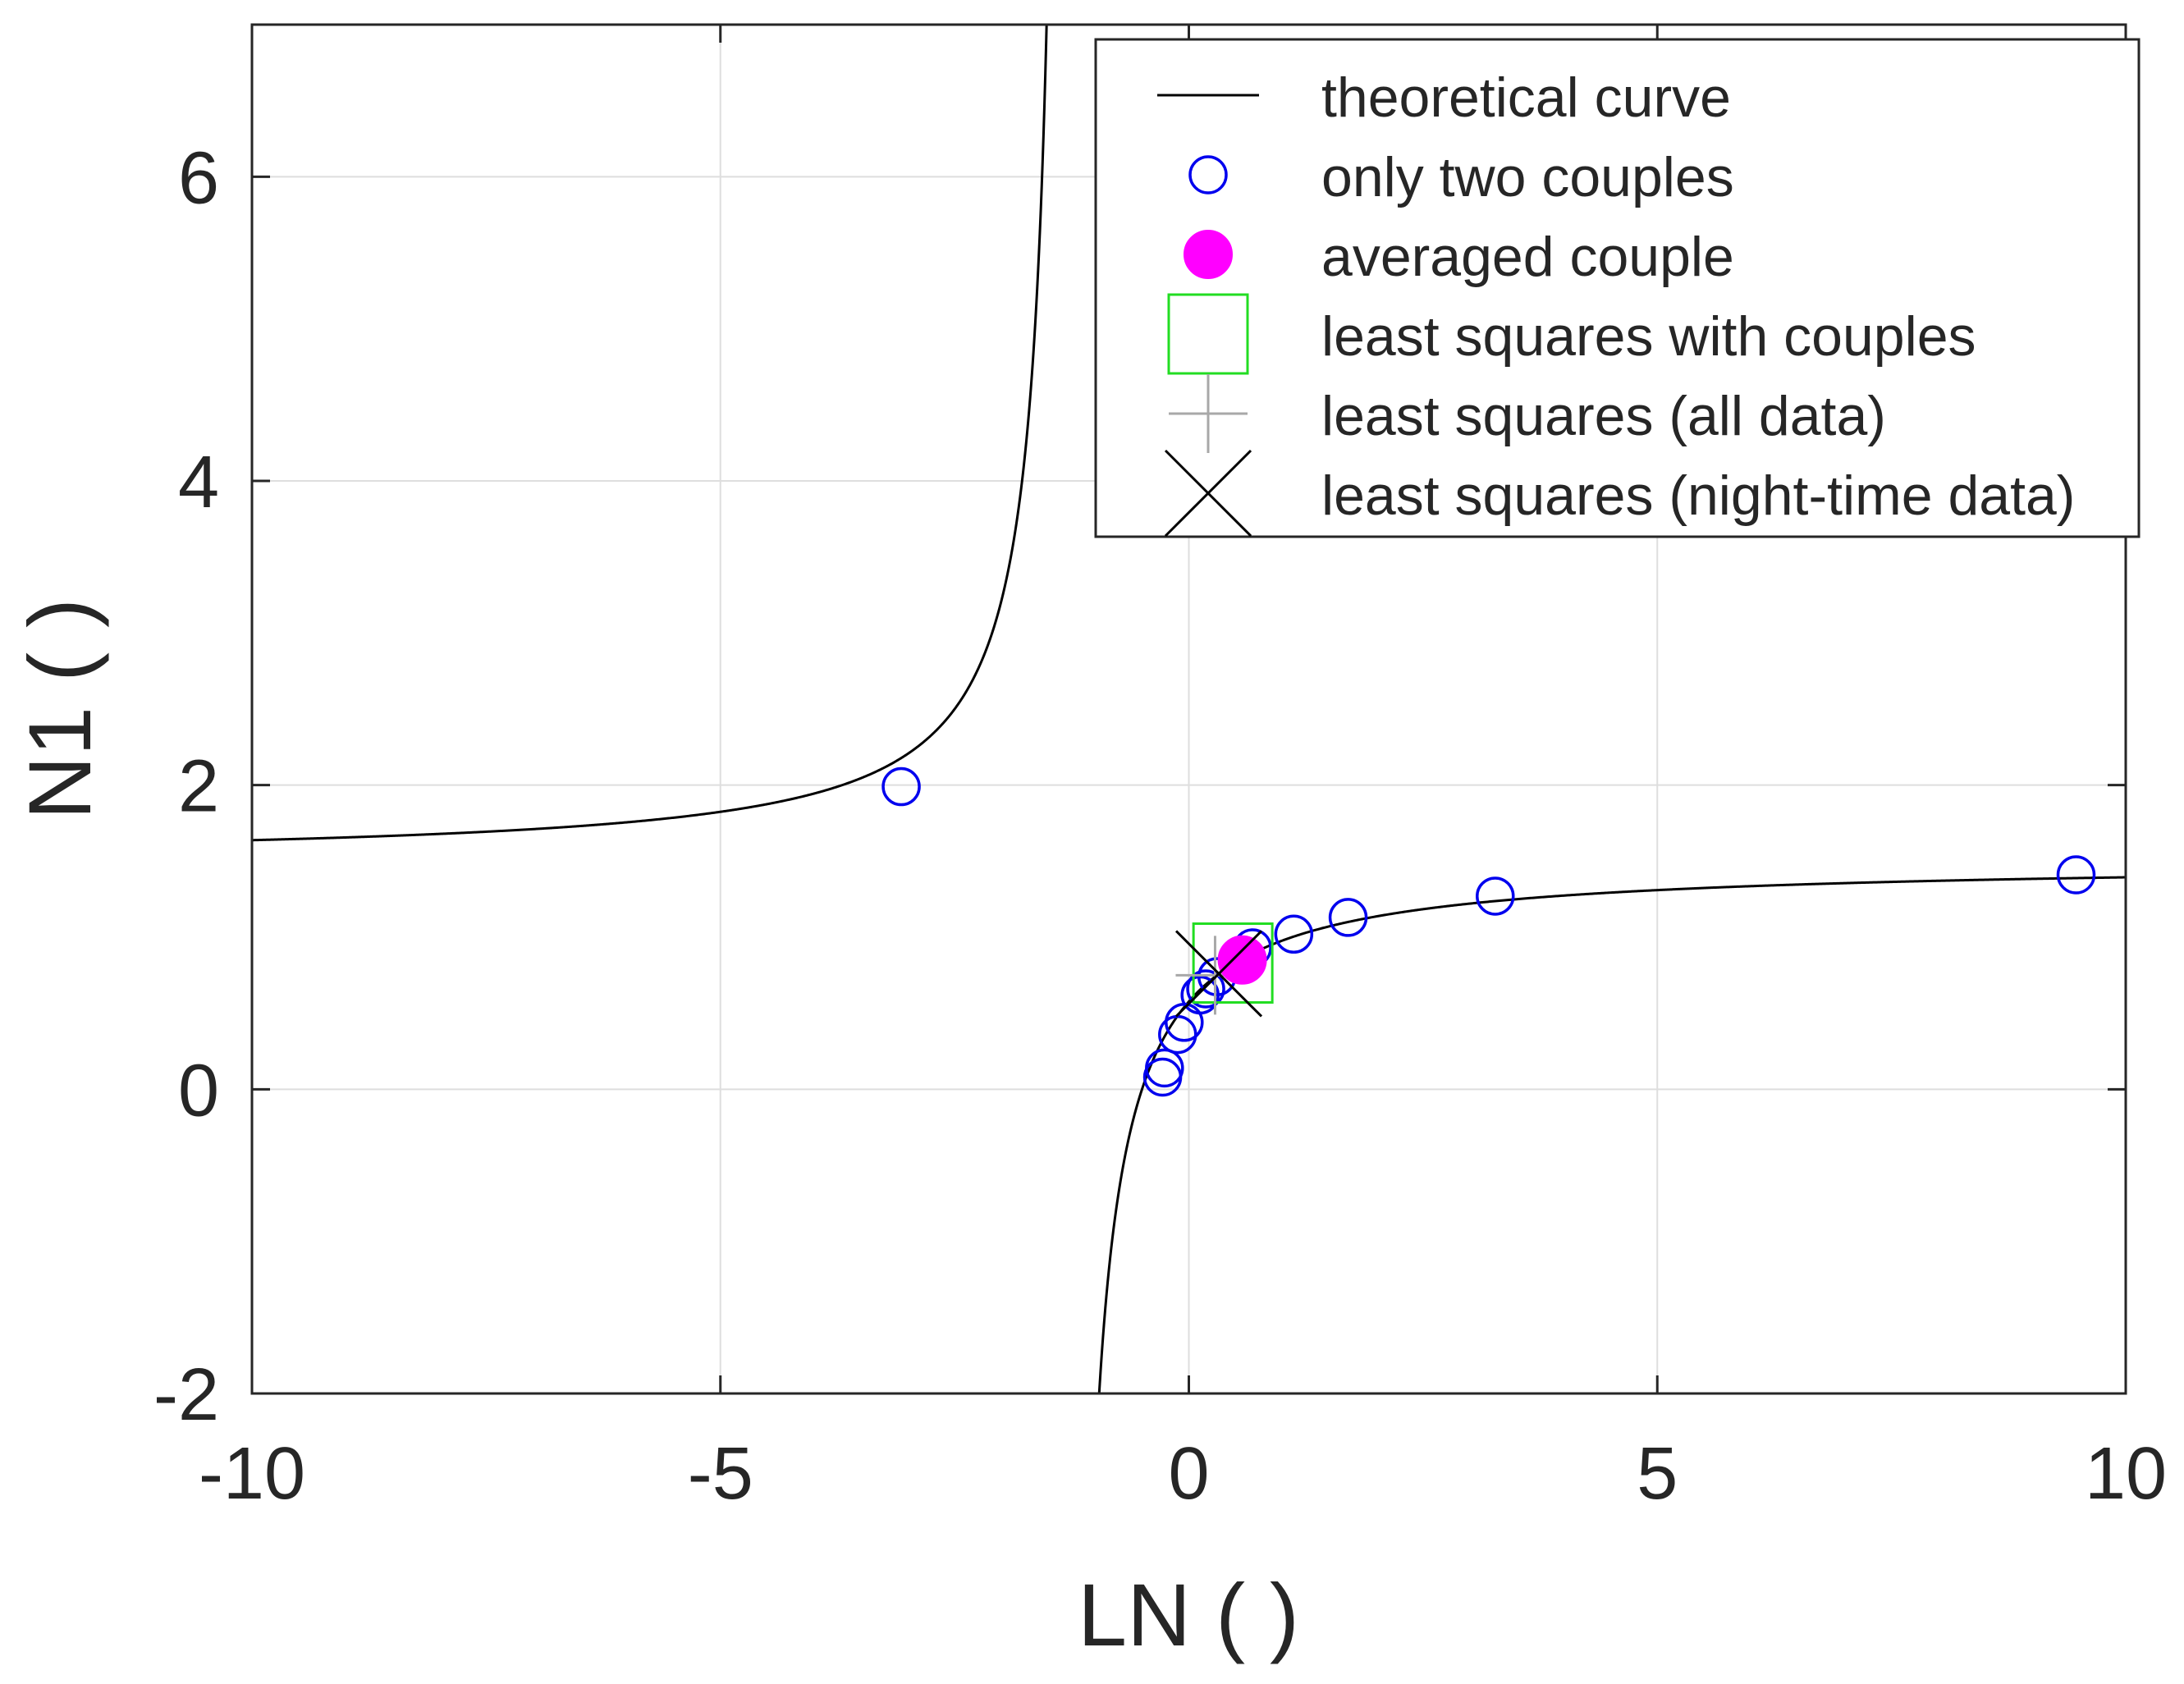 The image size is (2184, 1684). What do you see at coordinates (198, 178) in the screenshot?
I see `y-tick-label: 6` at bounding box center [198, 178].